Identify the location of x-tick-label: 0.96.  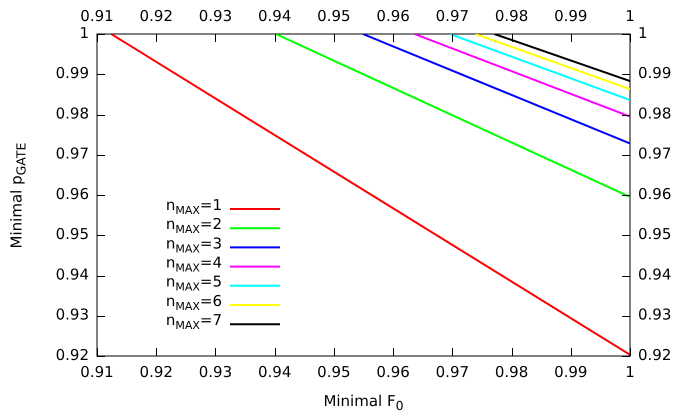
(393, 371).